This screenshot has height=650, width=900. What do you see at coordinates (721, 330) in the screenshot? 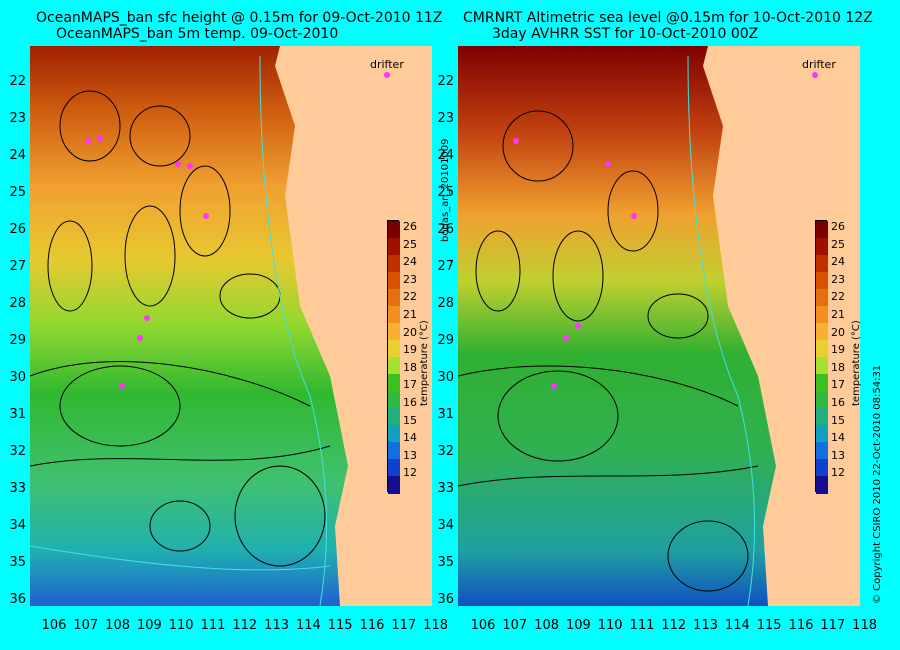
I see `coast-contours` at bounding box center [721, 330].